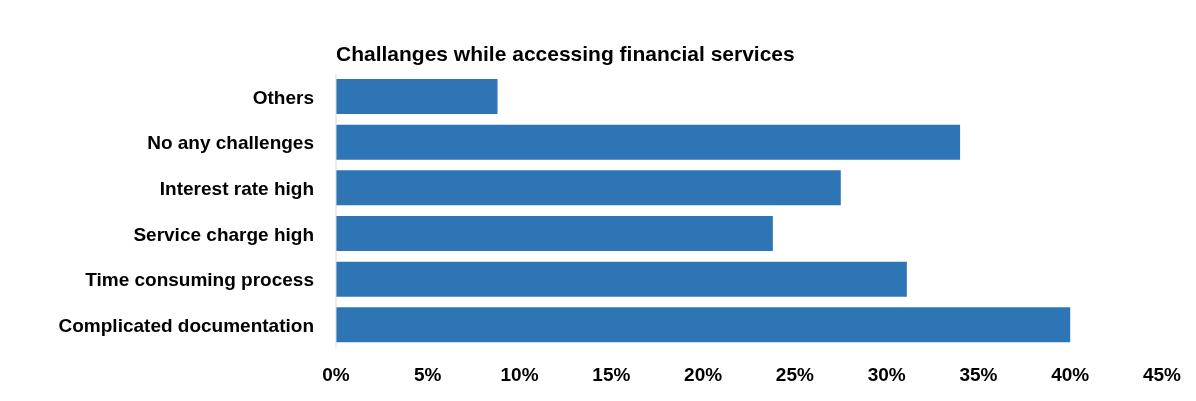 The height and width of the screenshot is (401, 1196). What do you see at coordinates (236, 188) in the screenshot?
I see `y-tick-label: Interest rate high` at bounding box center [236, 188].